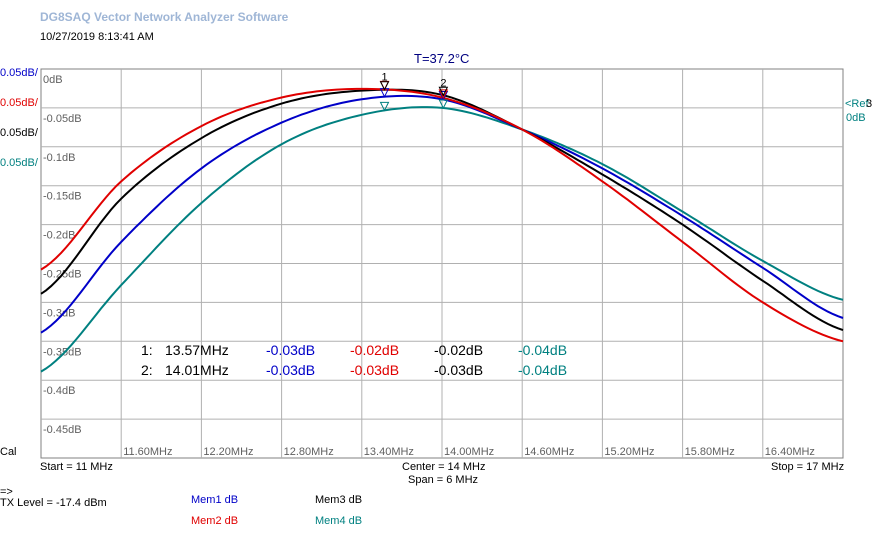 This screenshot has height=540, width=874. What do you see at coordinates (629, 452) in the screenshot?
I see `x-tick-label: 15.20MHz` at bounding box center [629, 452].